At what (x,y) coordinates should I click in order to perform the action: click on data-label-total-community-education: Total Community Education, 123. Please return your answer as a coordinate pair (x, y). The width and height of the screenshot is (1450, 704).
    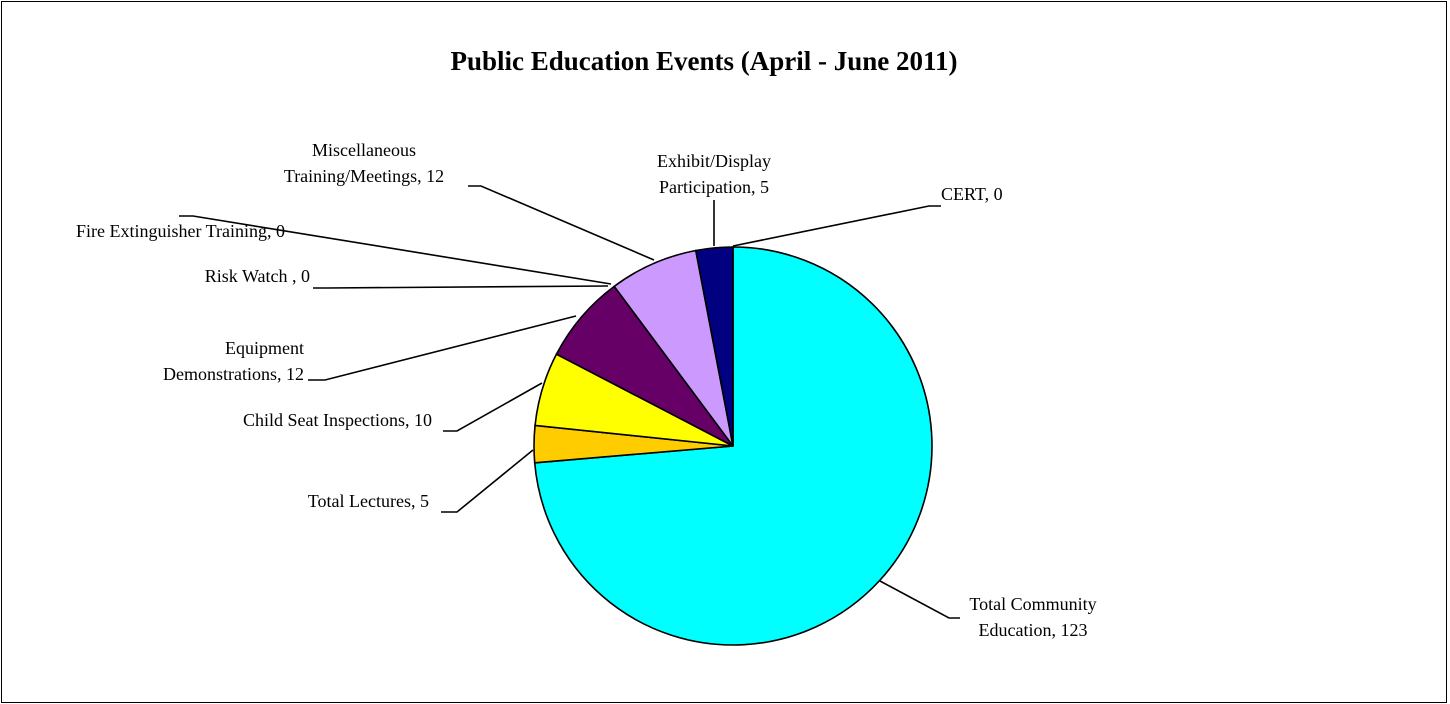
    Looking at the image, I should click on (1032, 617).